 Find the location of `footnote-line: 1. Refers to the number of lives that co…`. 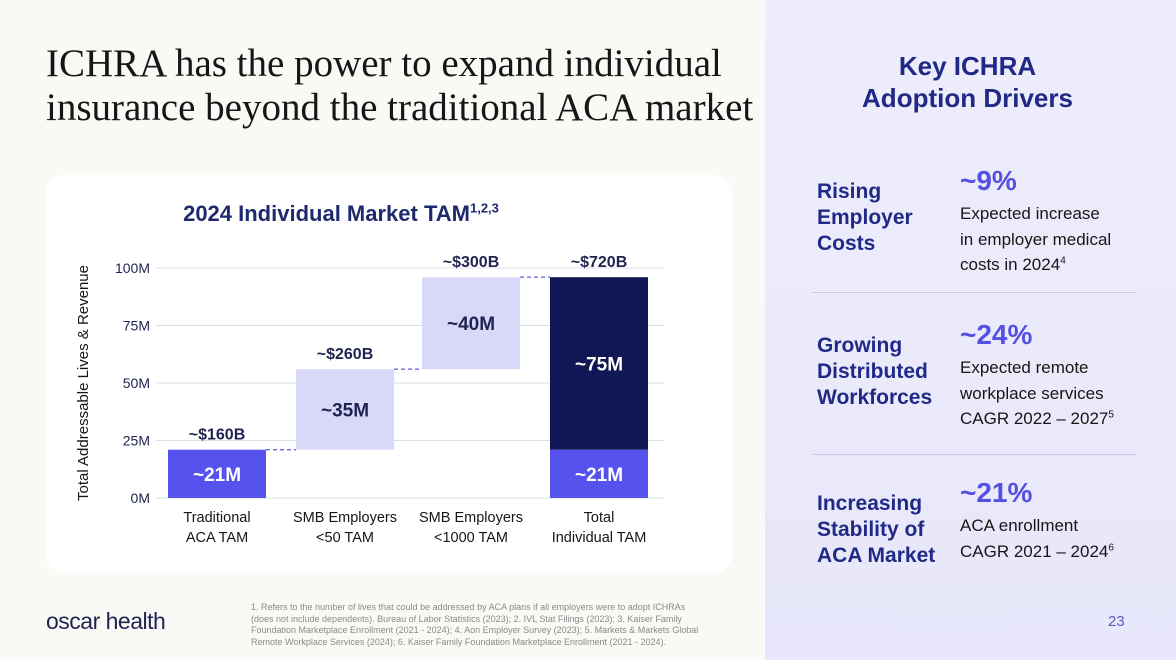

footnote-line: 1. Refers to the number of lives that co… is located at coordinates (468, 607).